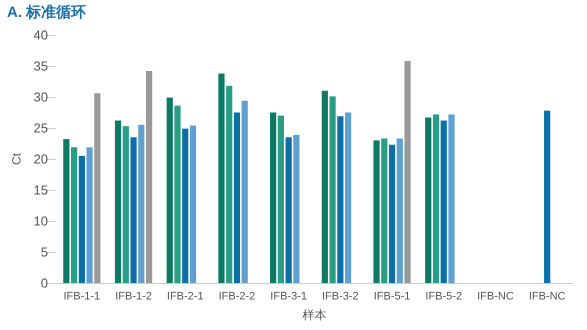 The image size is (587, 330). I want to click on x-tick-label: IFB-5-2, so click(443, 296).